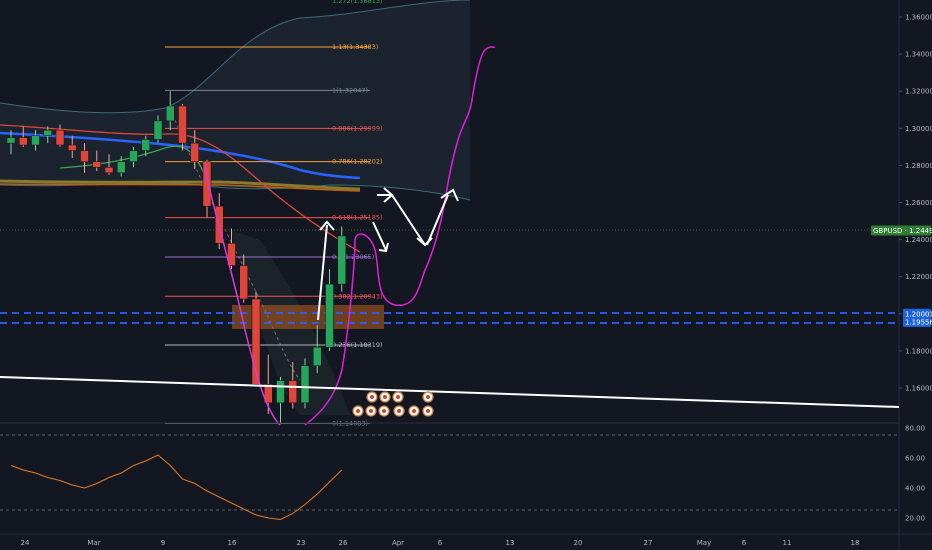  Describe the element at coordinates (93, 543) in the screenshot. I see `time-tick-label: Mar` at that location.